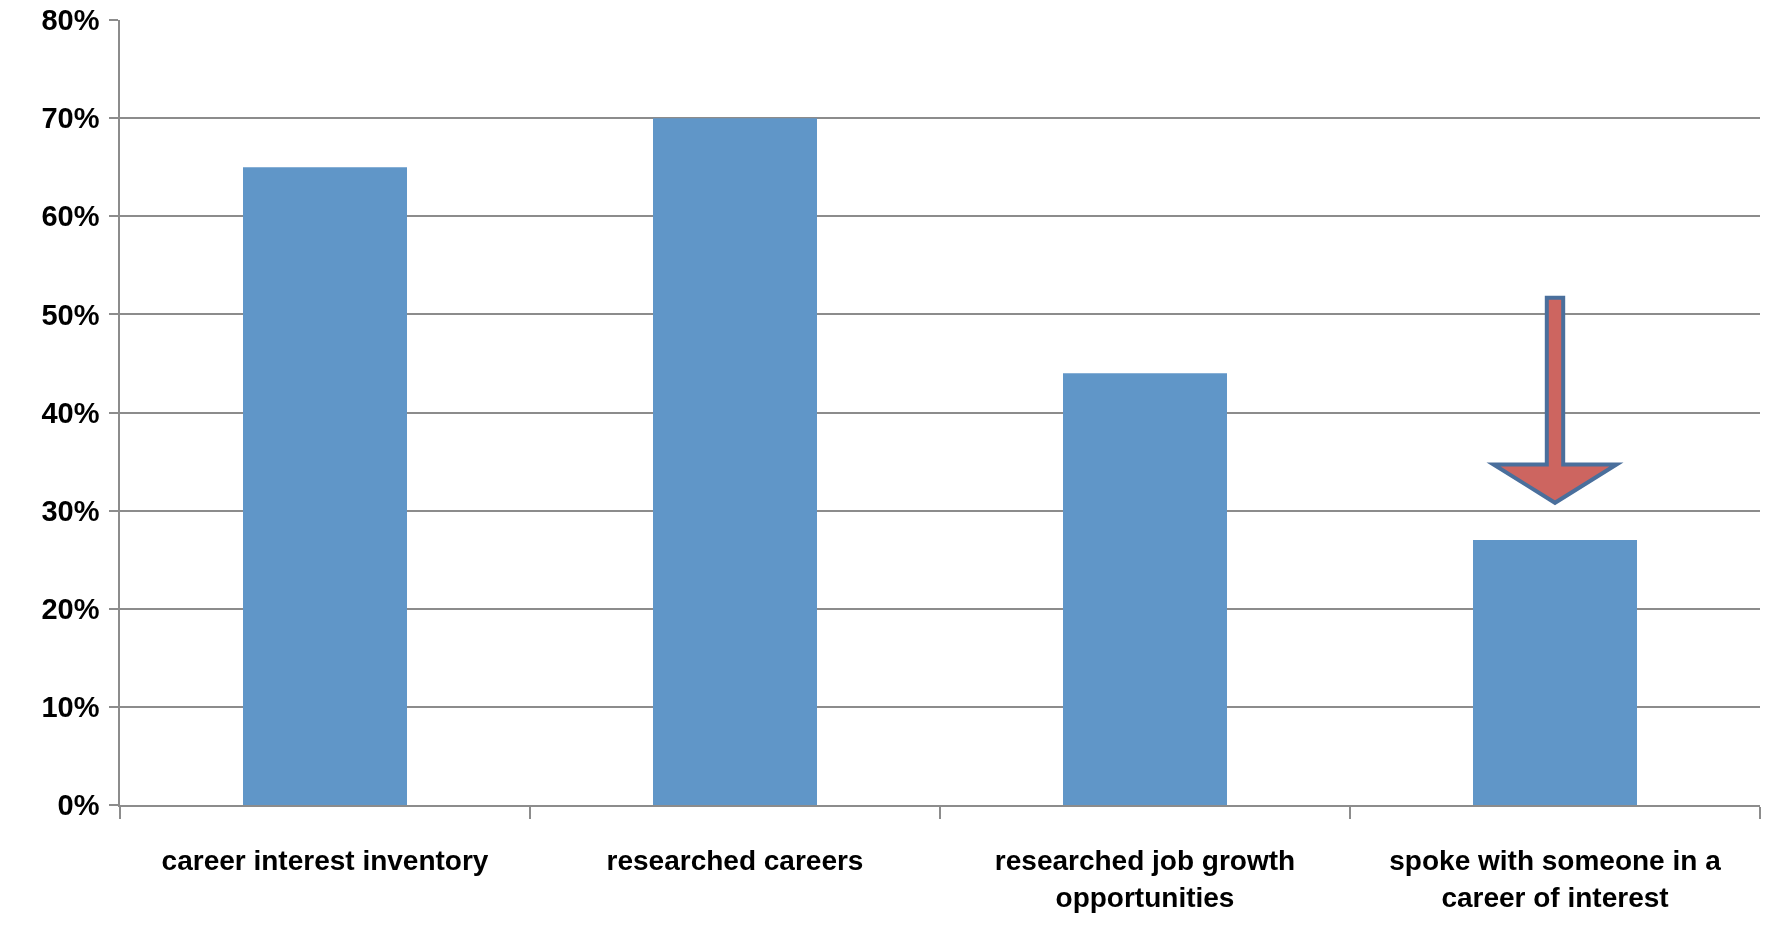 This screenshot has height=934, width=1775. Describe the element at coordinates (1145, 879) in the screenshot. I see `x-tick-label: researched job growth opportunities` at that location.